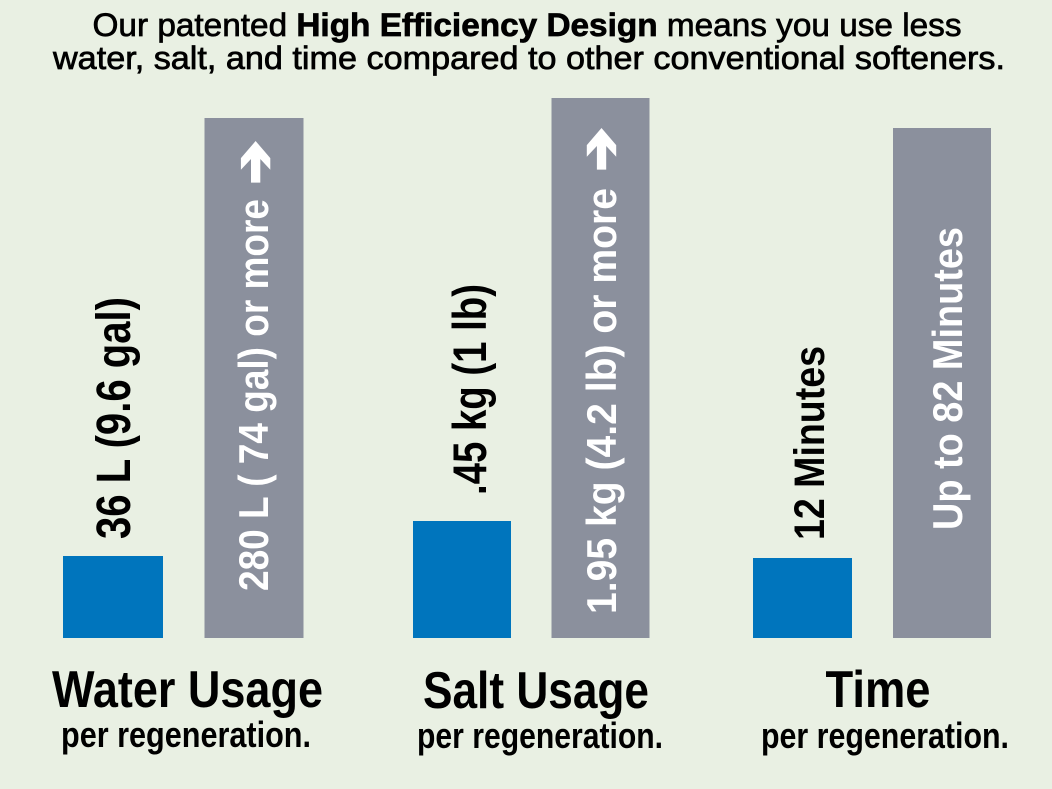  What do you see at coordinates (878, 690) in the screenshot?
I see `svg-text: Time` at bounding box center [878, 690].